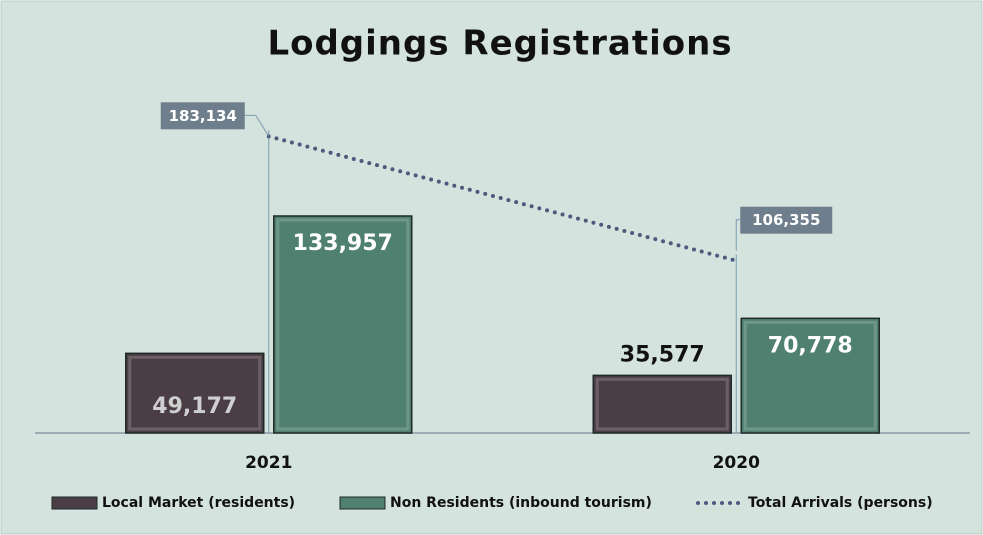  I want to click on x-tick-label: 2021, so click(268, 463).